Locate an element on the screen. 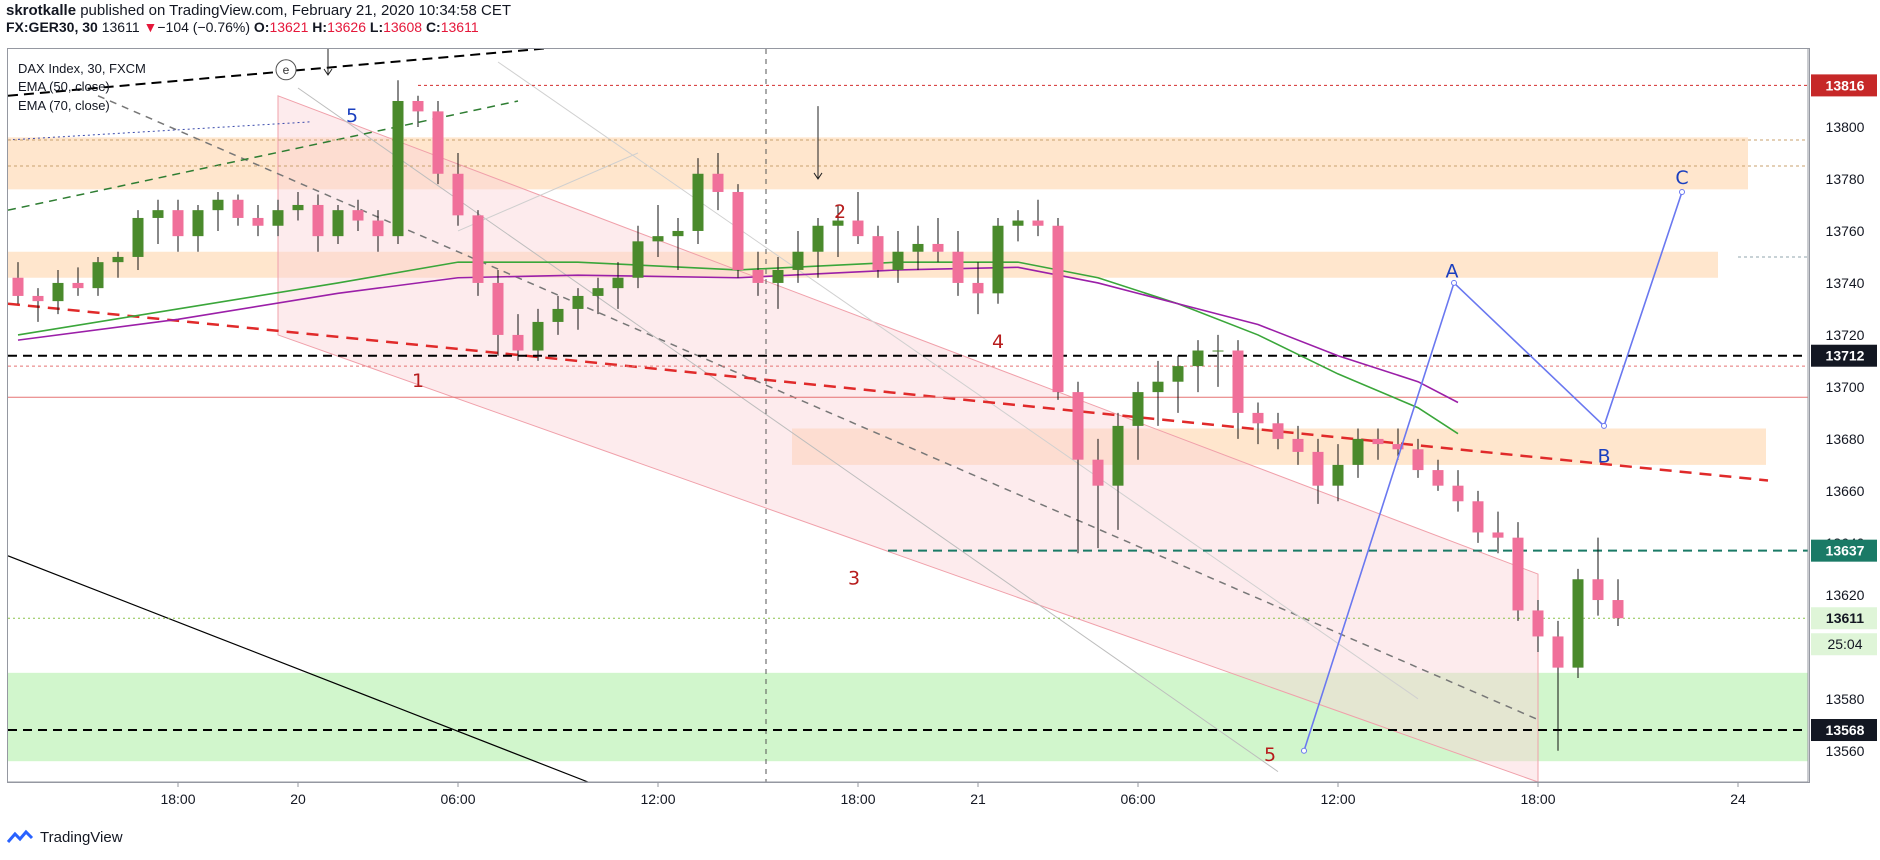 The width and height of the screenshot is (1880, 860). price-tag: 13712 is located at coordinates (1844, 355).